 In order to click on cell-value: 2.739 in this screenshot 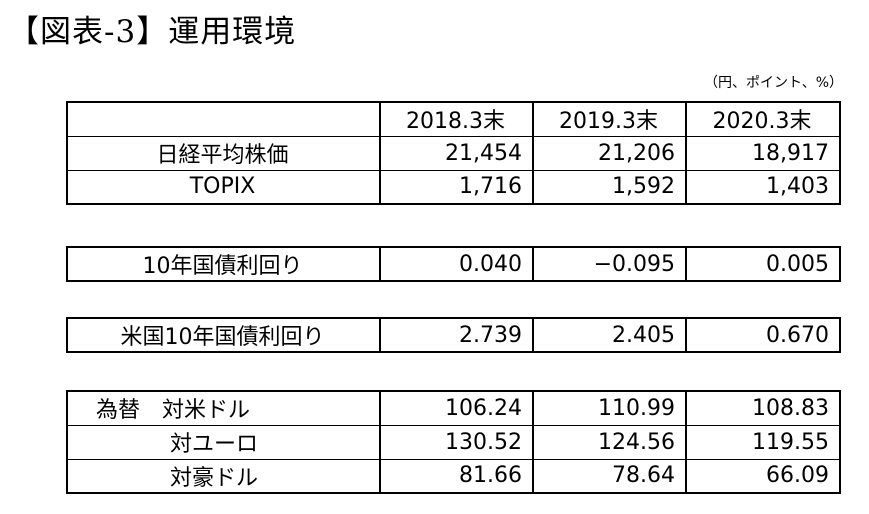, I will do `click(456, 335)`.